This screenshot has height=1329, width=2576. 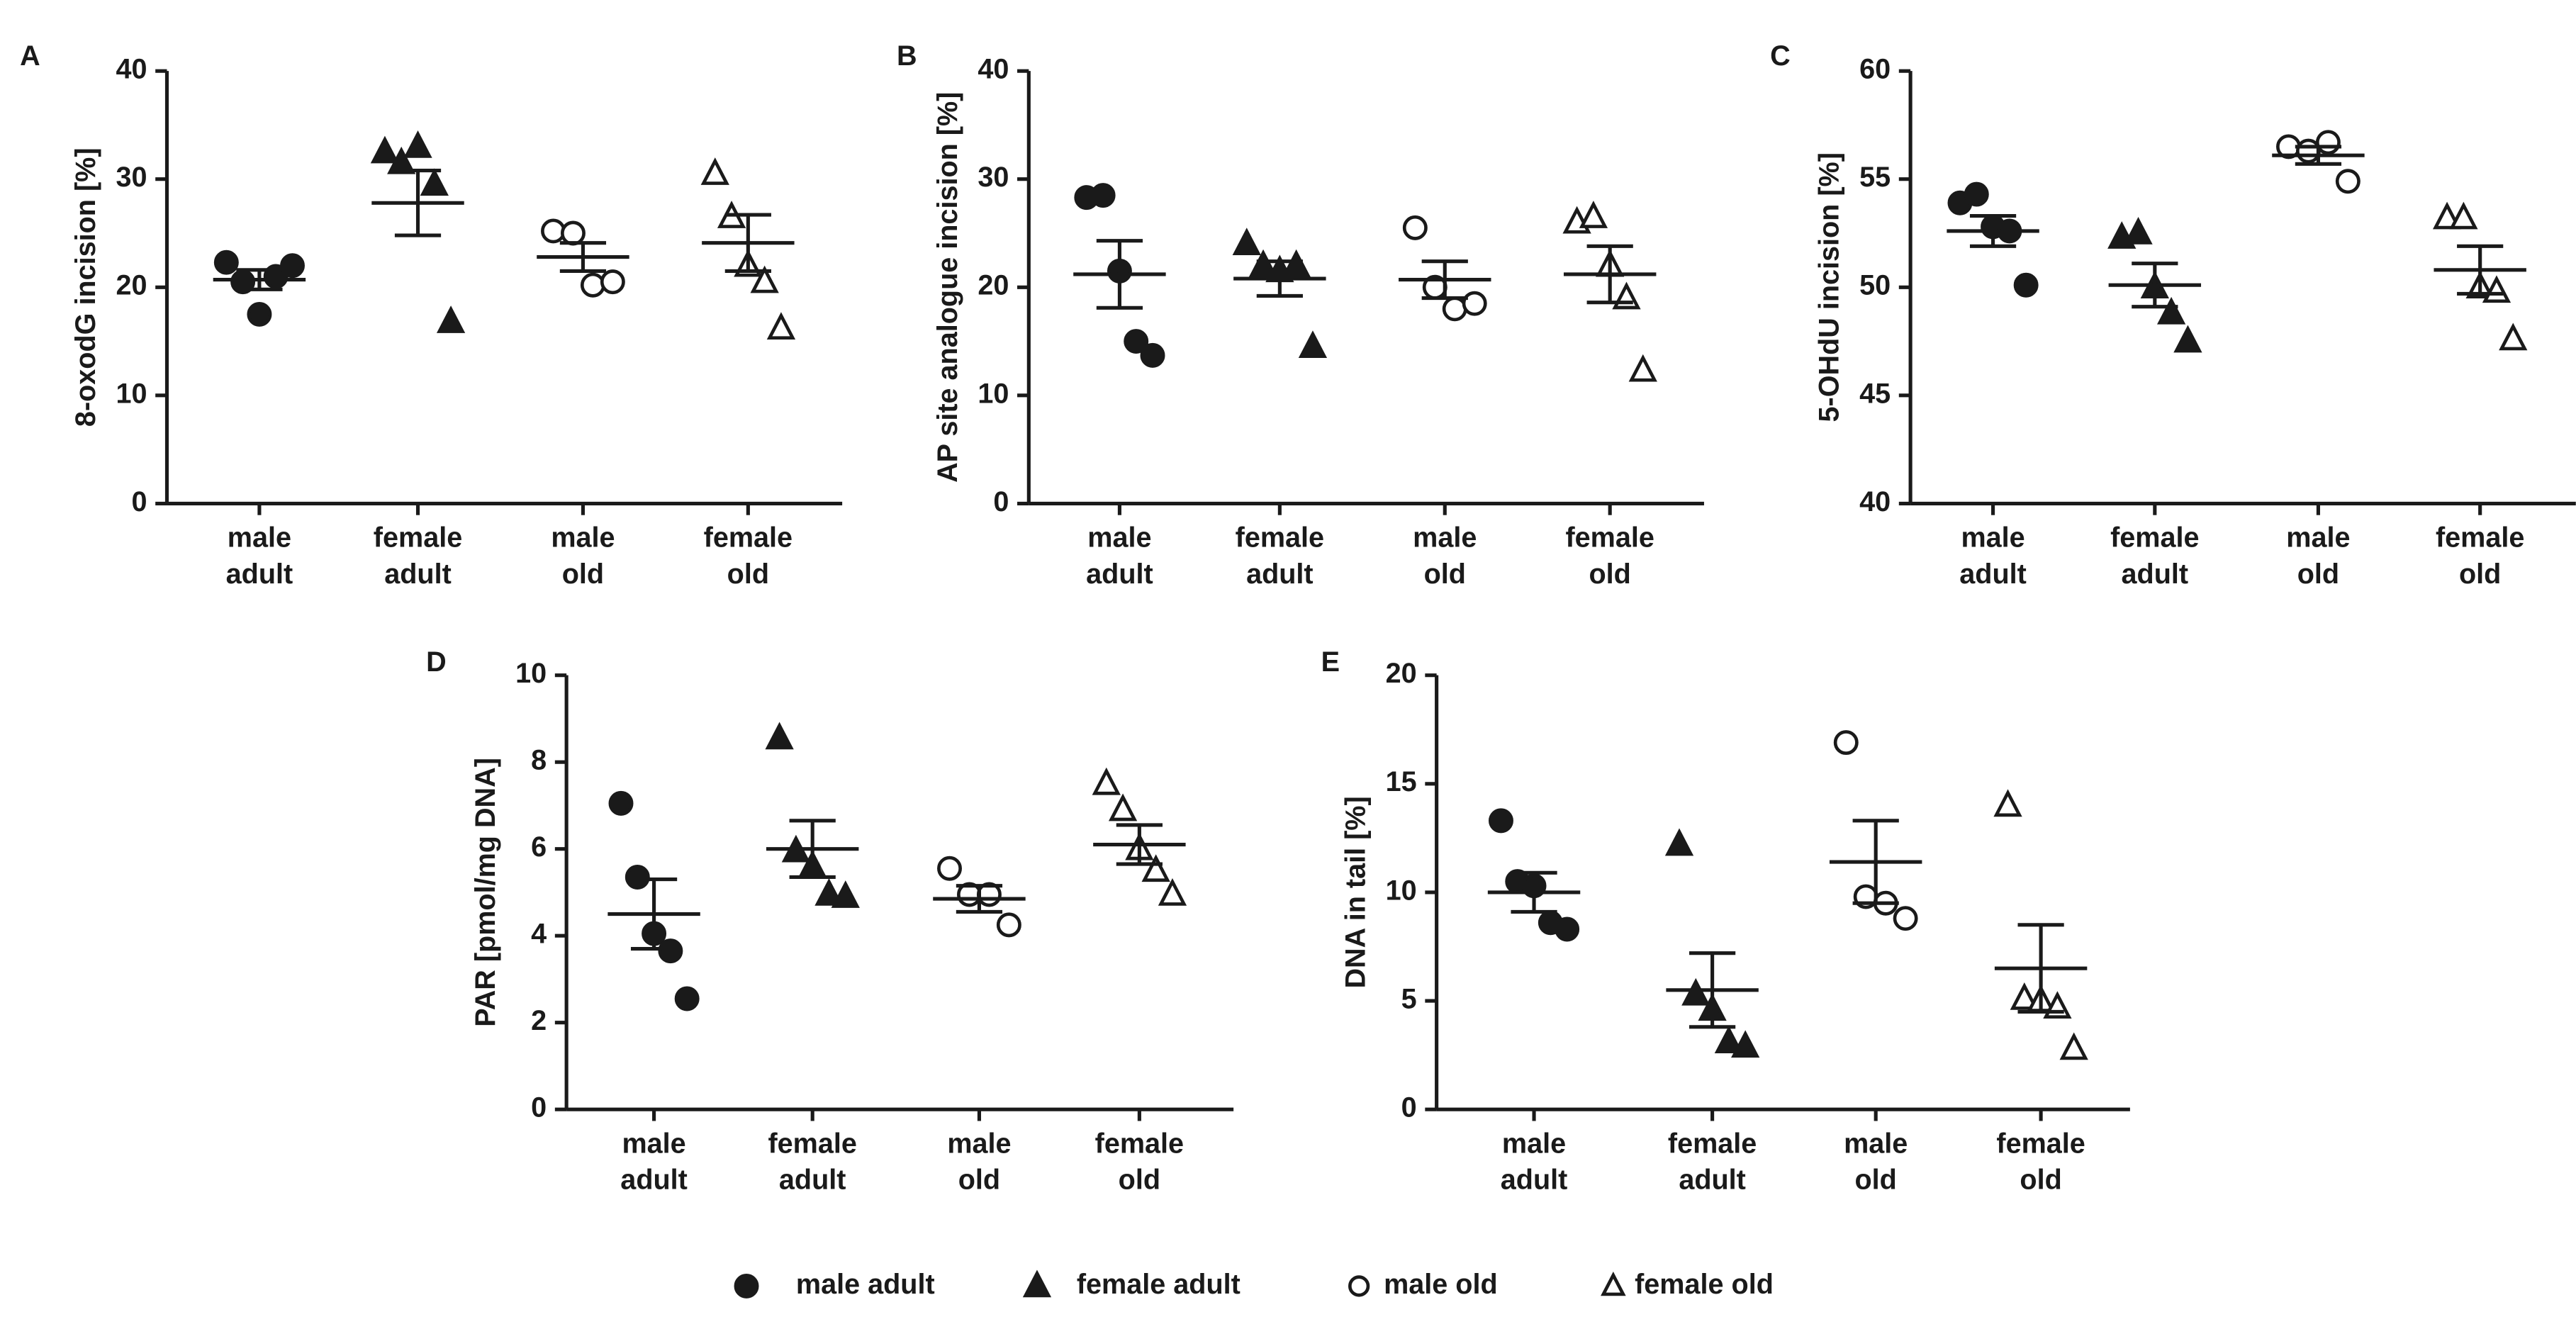 What do you see at coordinates (1875, 69) in the screenshot?
I see `y-tick-label: 60` at bounding box center [1875, 69].